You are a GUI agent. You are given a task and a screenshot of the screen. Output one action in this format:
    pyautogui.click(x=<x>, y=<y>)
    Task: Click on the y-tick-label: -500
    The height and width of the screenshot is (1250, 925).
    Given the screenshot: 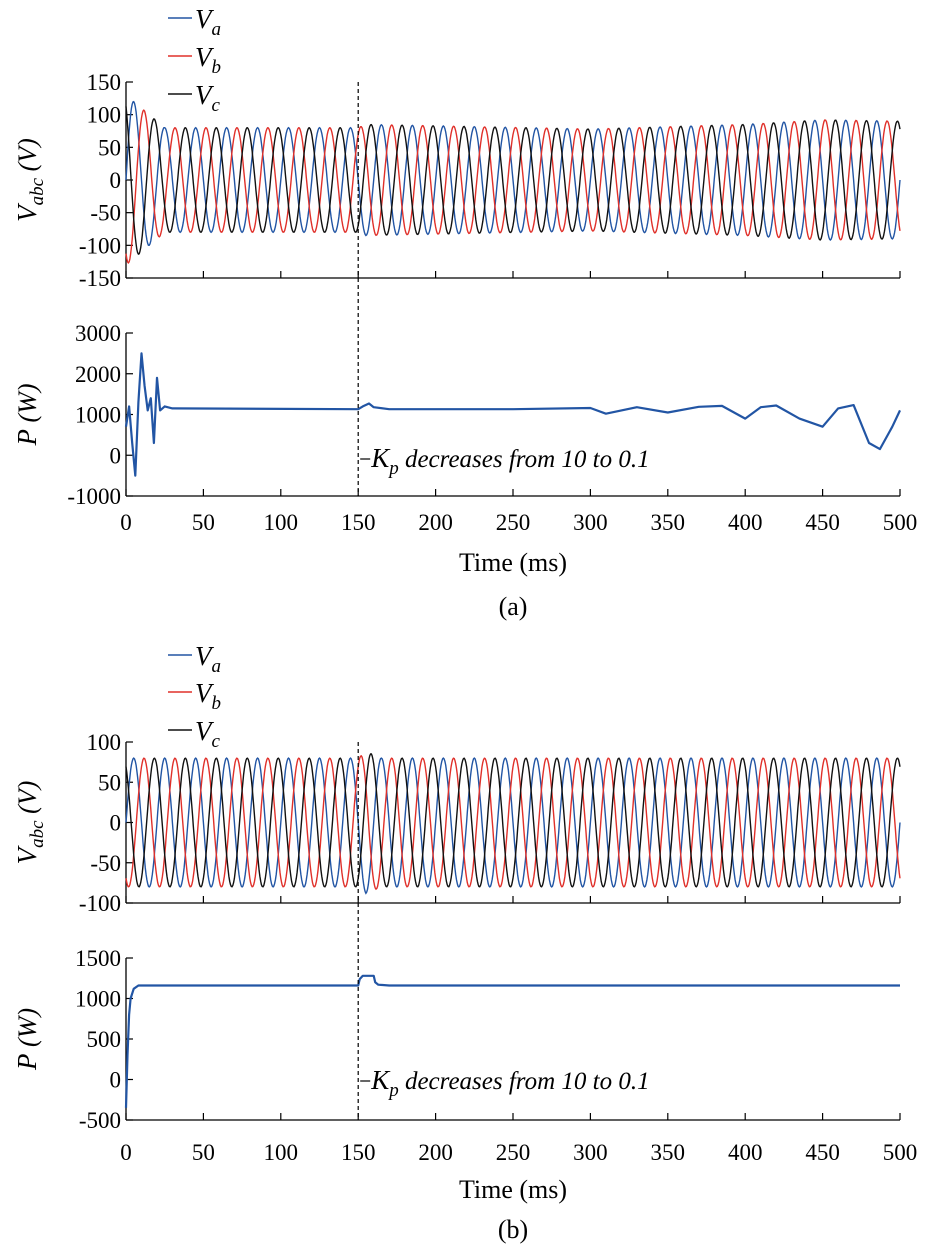 What is the action you would take?
    pyautogui.click(x=100, y=1120)
    